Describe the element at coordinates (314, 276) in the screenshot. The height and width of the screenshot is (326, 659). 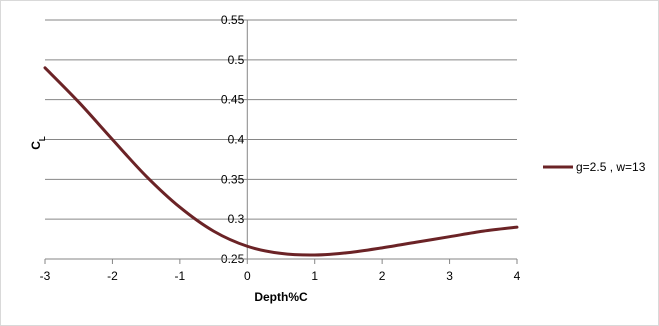
I see `x-tick-label: 1` at that location.